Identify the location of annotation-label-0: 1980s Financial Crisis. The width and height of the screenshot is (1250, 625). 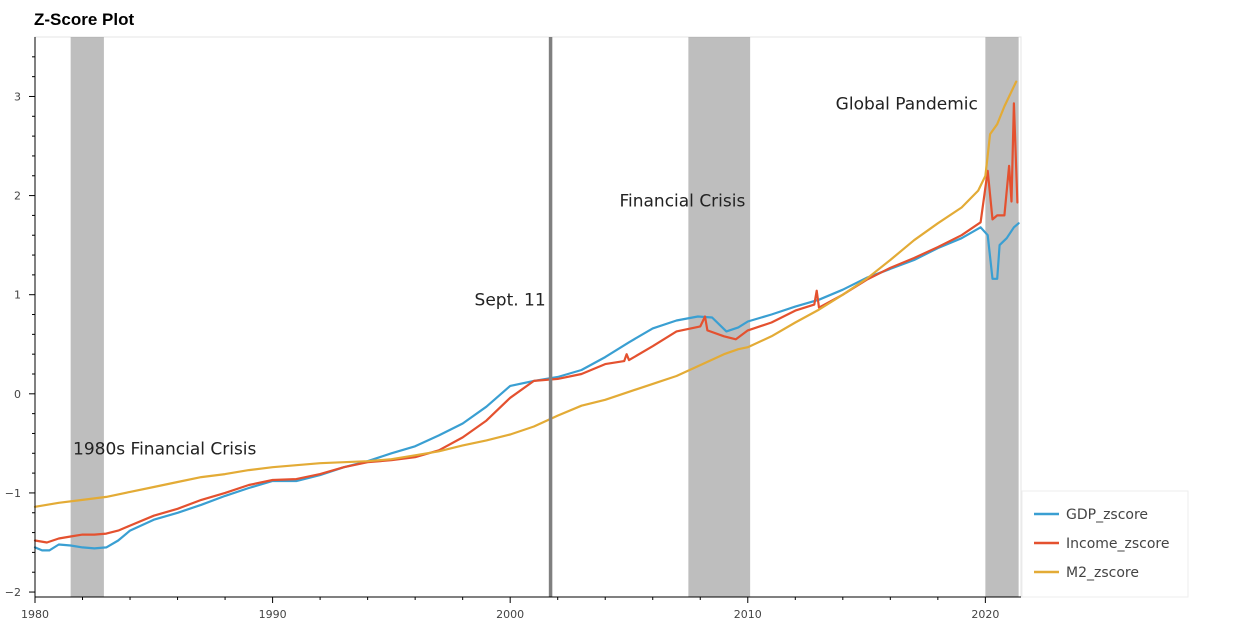
(165, 449).